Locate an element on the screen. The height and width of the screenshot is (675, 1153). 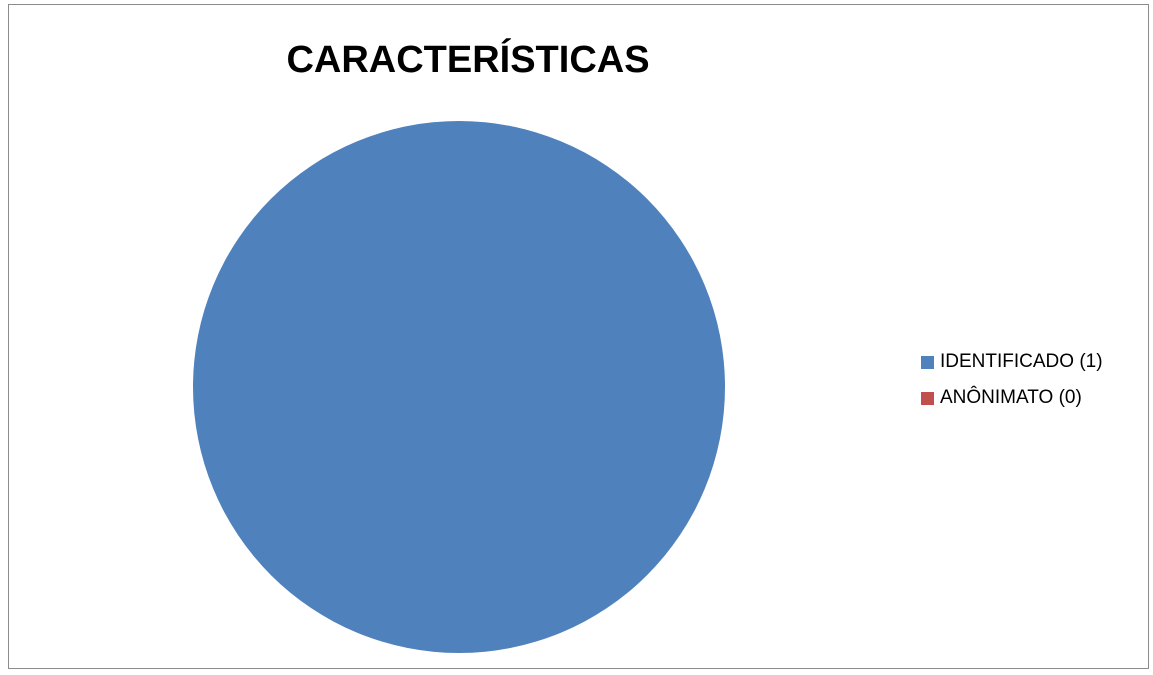
legend-label-identificado: IDENTIFICADO (1) is located at coordinates (1021, 361).